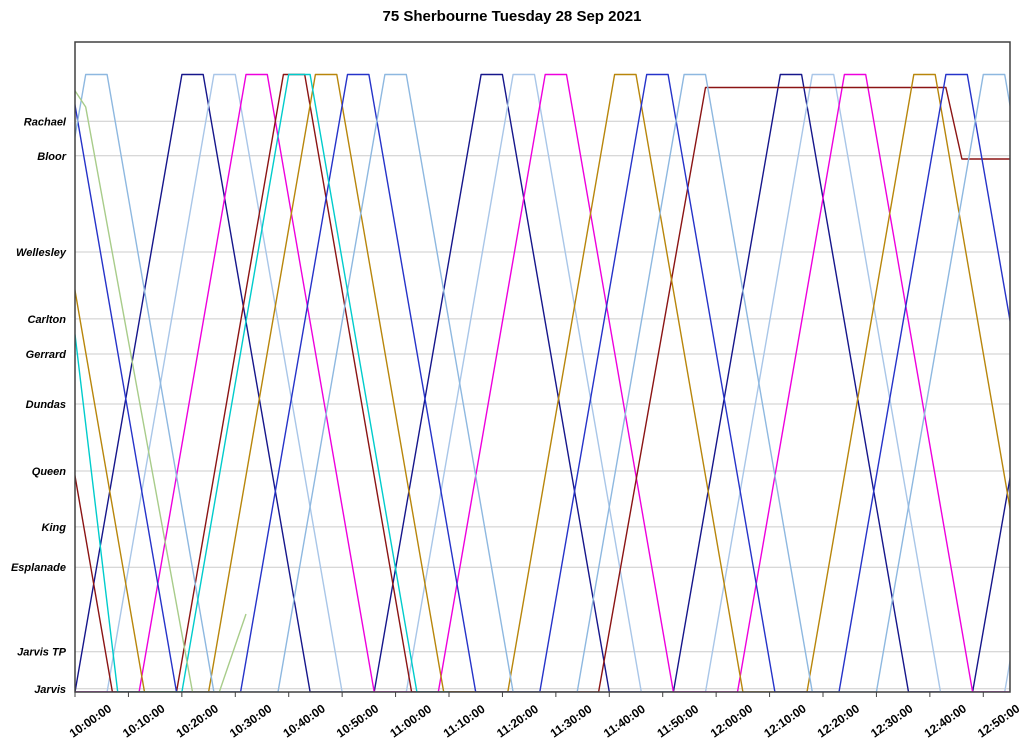 This screenshot has height=754, width=1024. What do you see at coordinates (54, 528) in the screenshot?
I see `station-label-king: King` at bounding box center [54, 528].